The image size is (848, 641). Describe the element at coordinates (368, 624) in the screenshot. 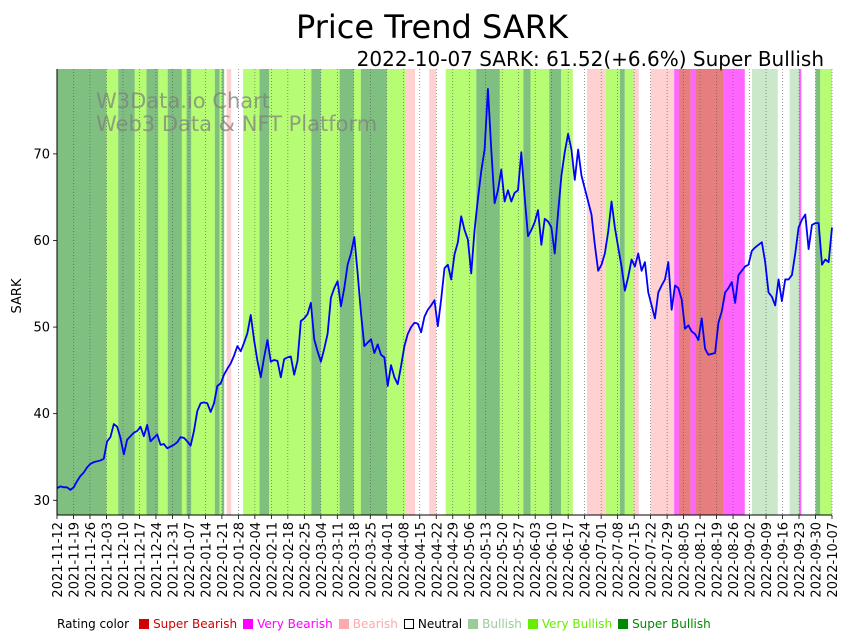

I see `legend-item: Bearish` at that location.